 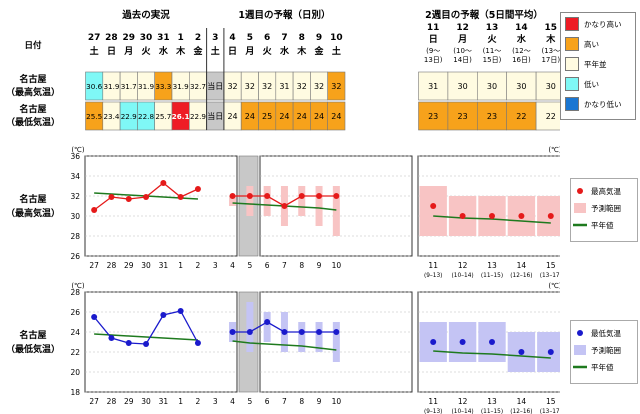 I want to click on table-cell-value: 31, so click(x=284, y=86).